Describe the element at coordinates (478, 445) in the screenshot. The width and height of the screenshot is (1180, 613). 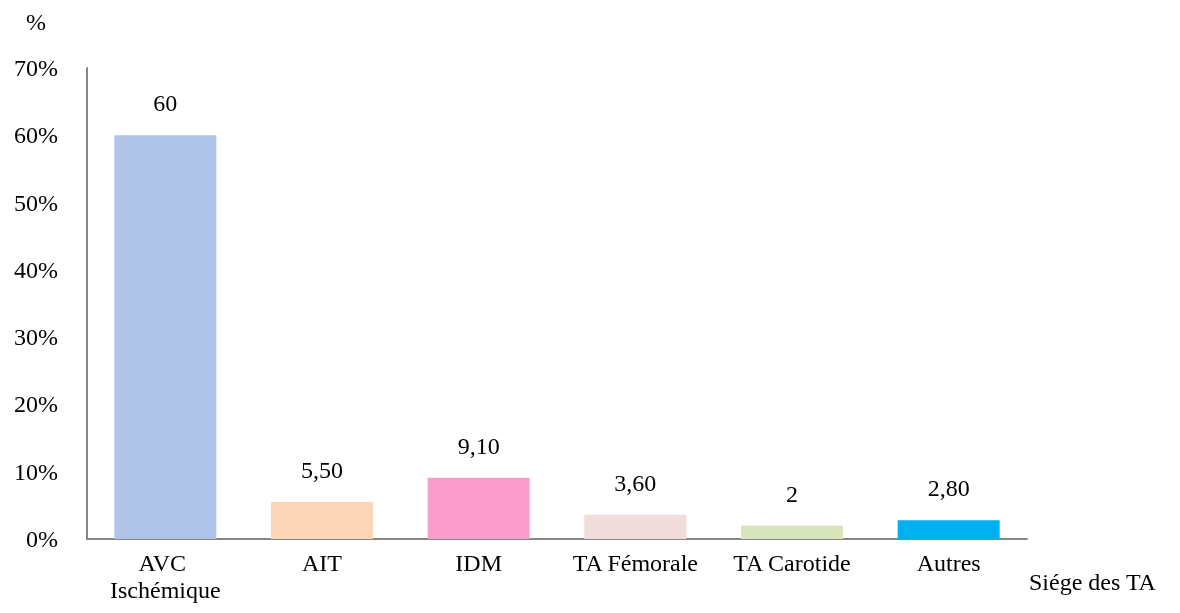
I see `data-label: 9,10` at that location.